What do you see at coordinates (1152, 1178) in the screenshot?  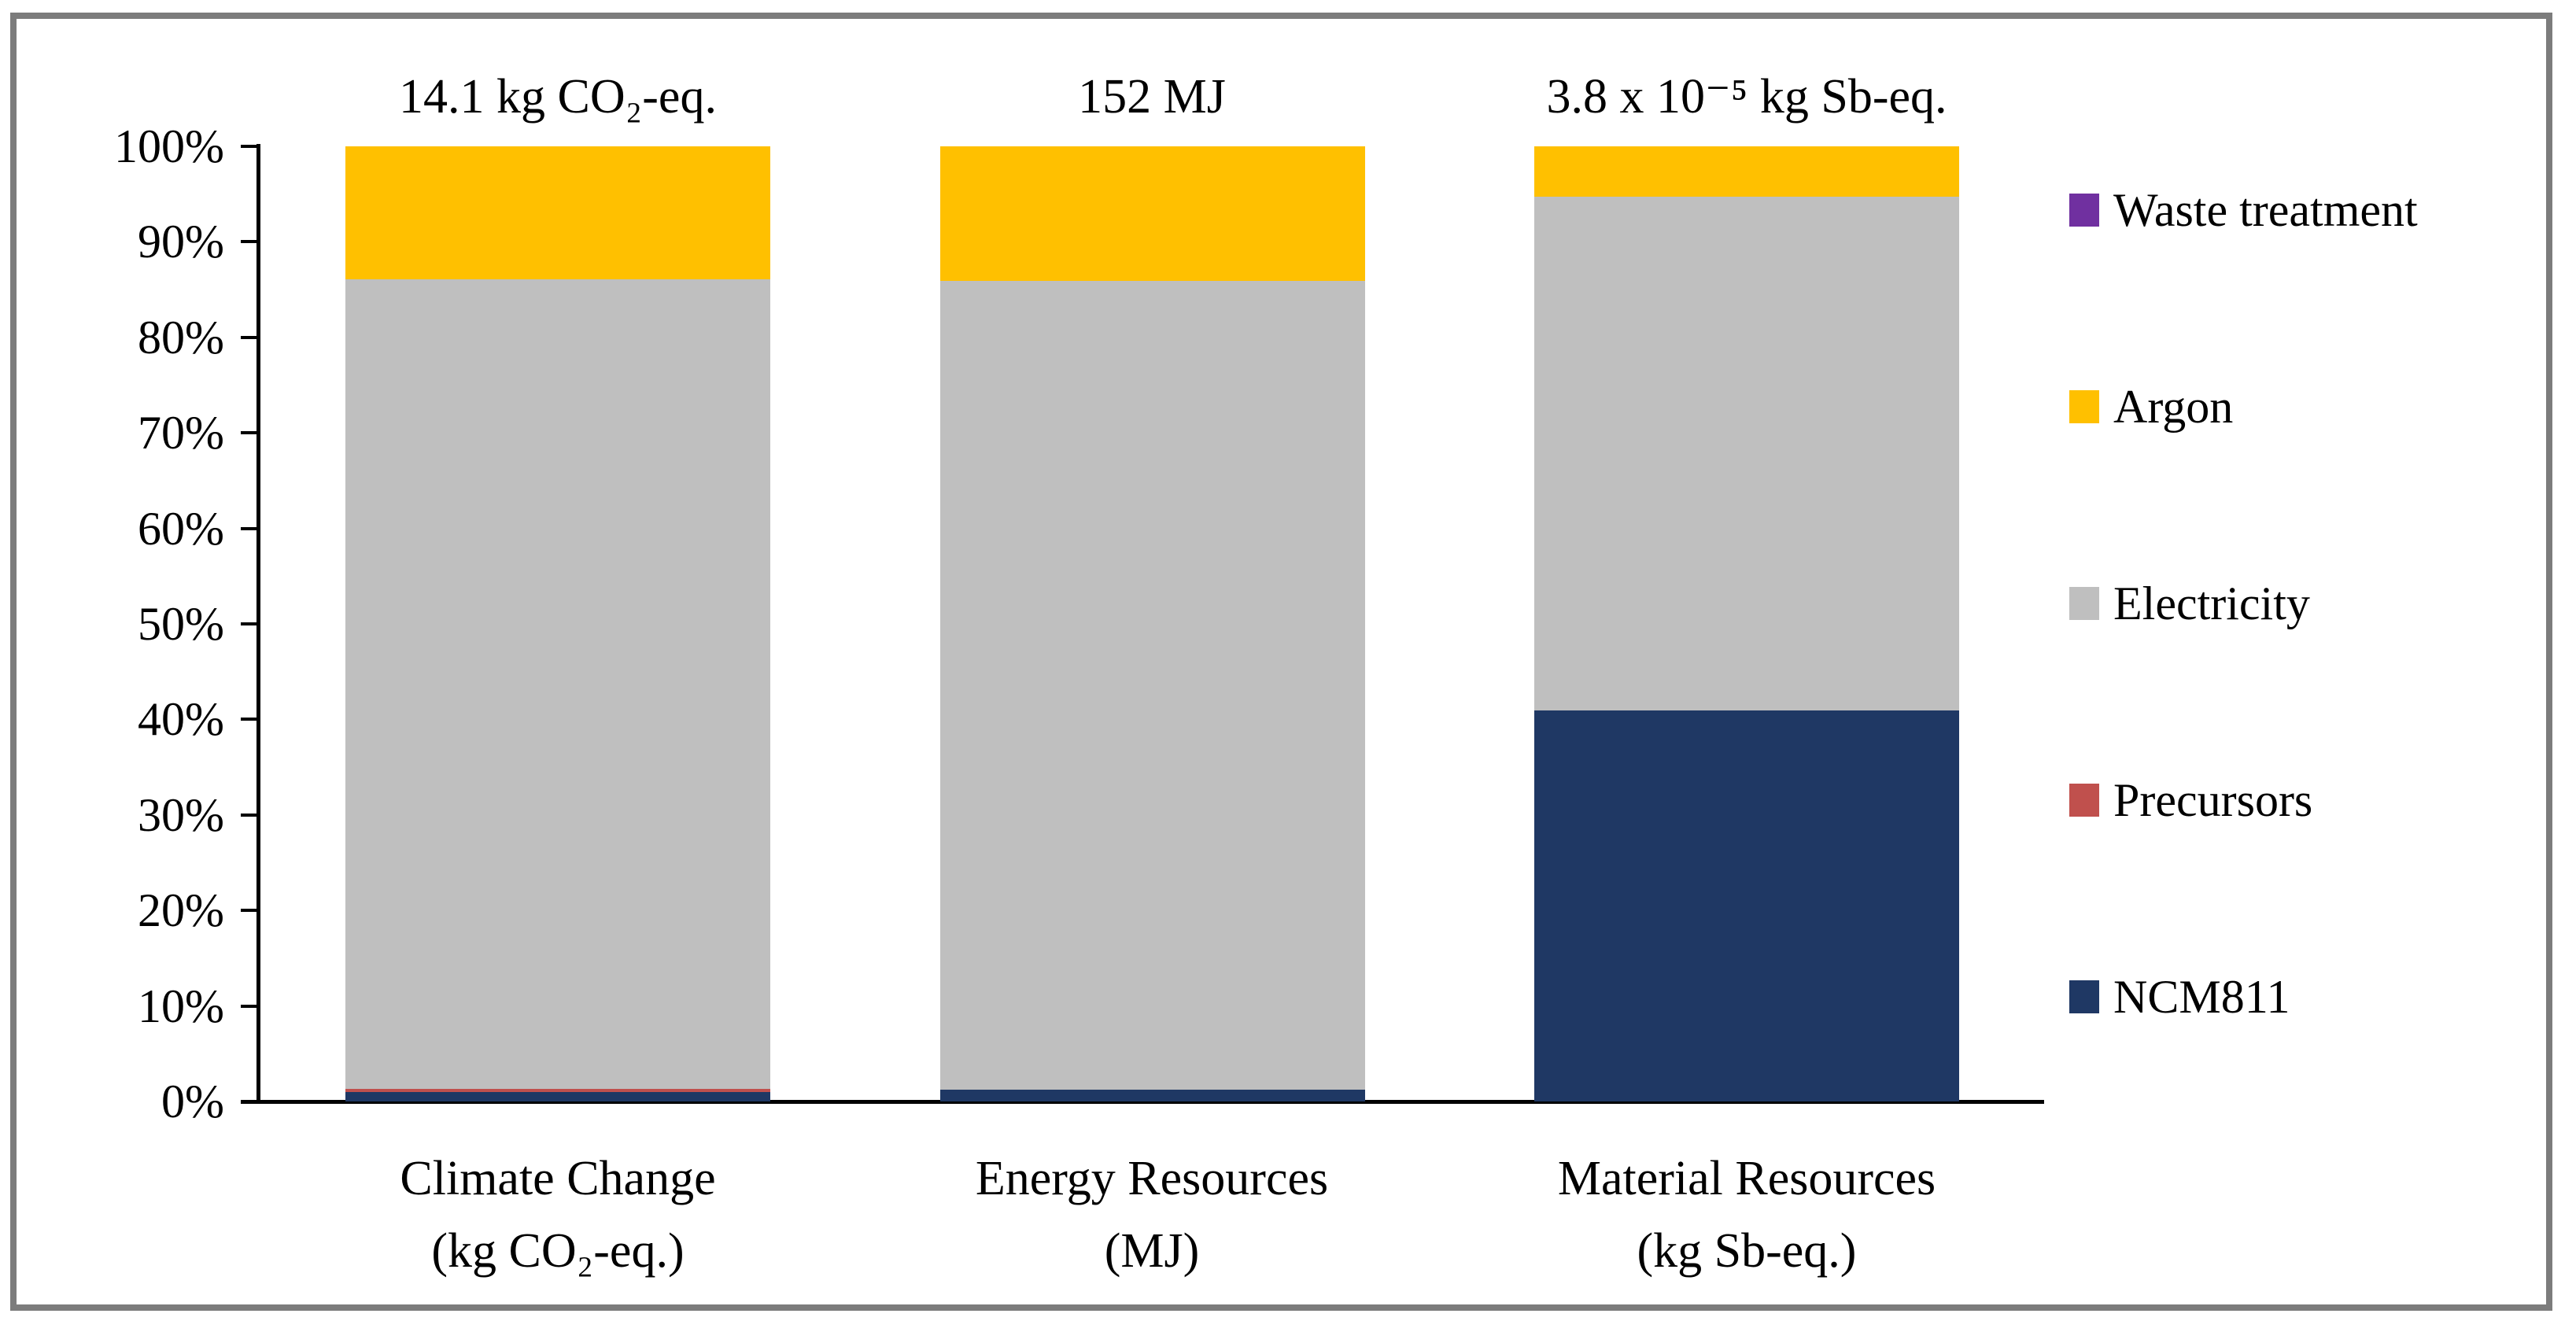 I see `x-axis-category-label-line: Energy Resources` at bounding box center [1152, 1178].